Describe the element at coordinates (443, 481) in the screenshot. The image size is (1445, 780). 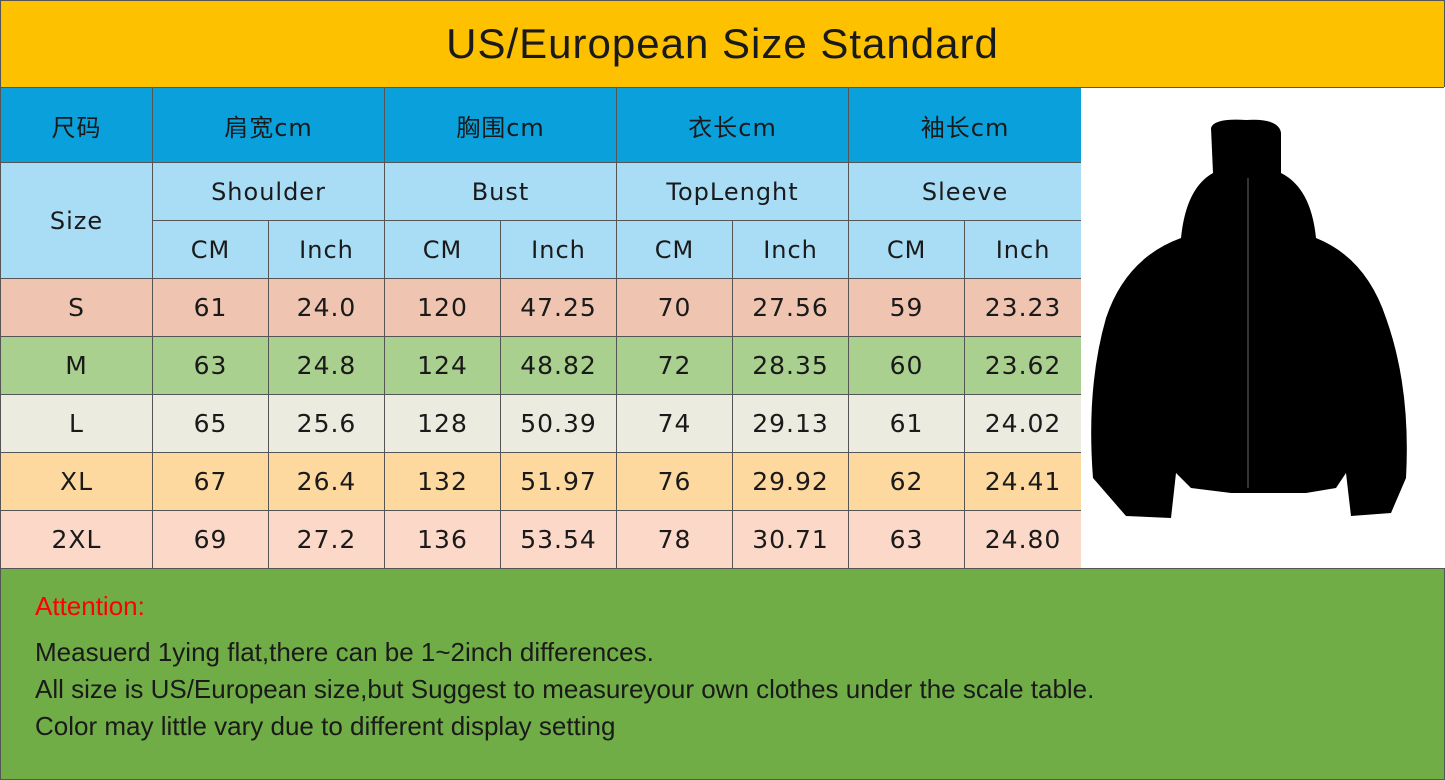
I see `value-cell: 132` at that location.